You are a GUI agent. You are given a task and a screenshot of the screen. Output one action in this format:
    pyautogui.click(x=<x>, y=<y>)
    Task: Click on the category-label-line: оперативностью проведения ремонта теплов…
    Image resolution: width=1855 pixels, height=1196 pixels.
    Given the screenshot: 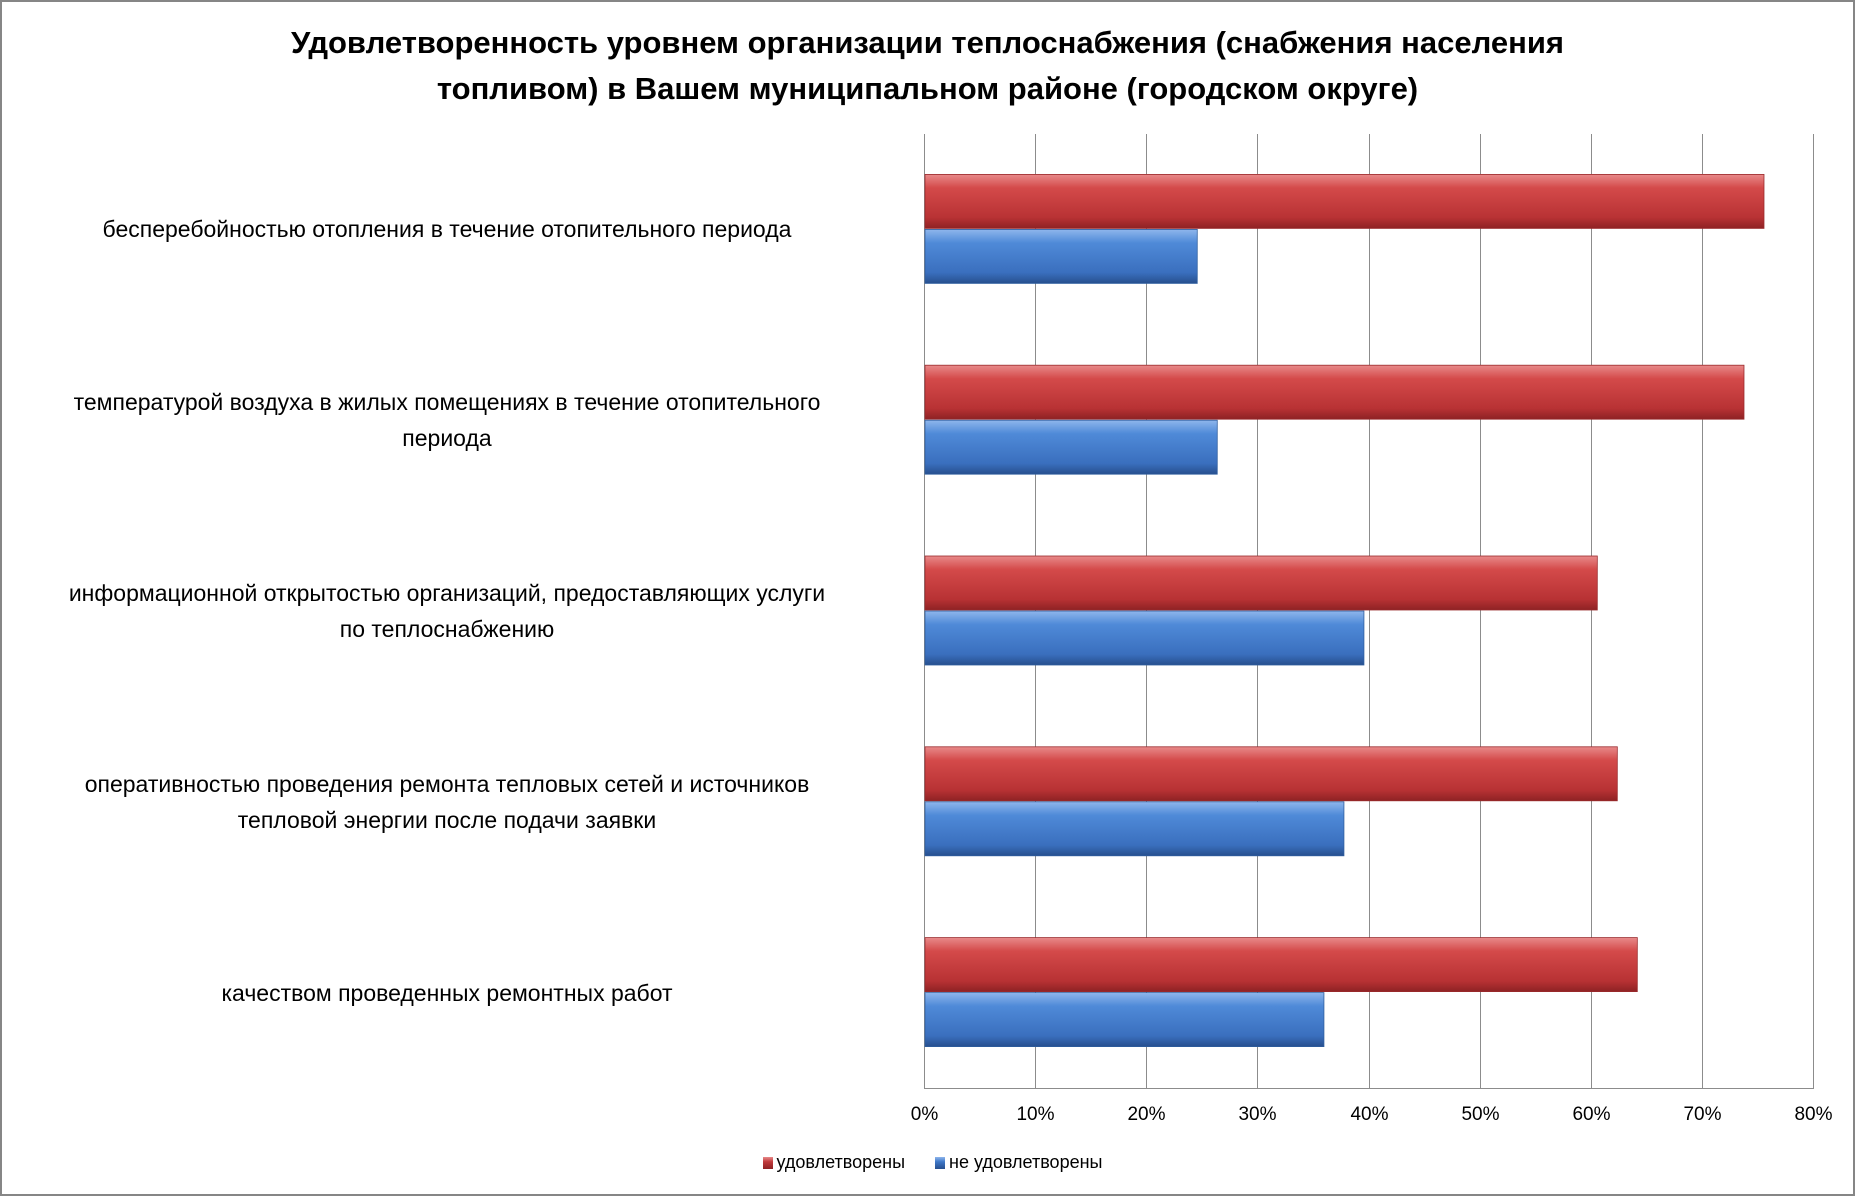 What is the action you would take?
    pyautogui.click(x=447, y=783)
    